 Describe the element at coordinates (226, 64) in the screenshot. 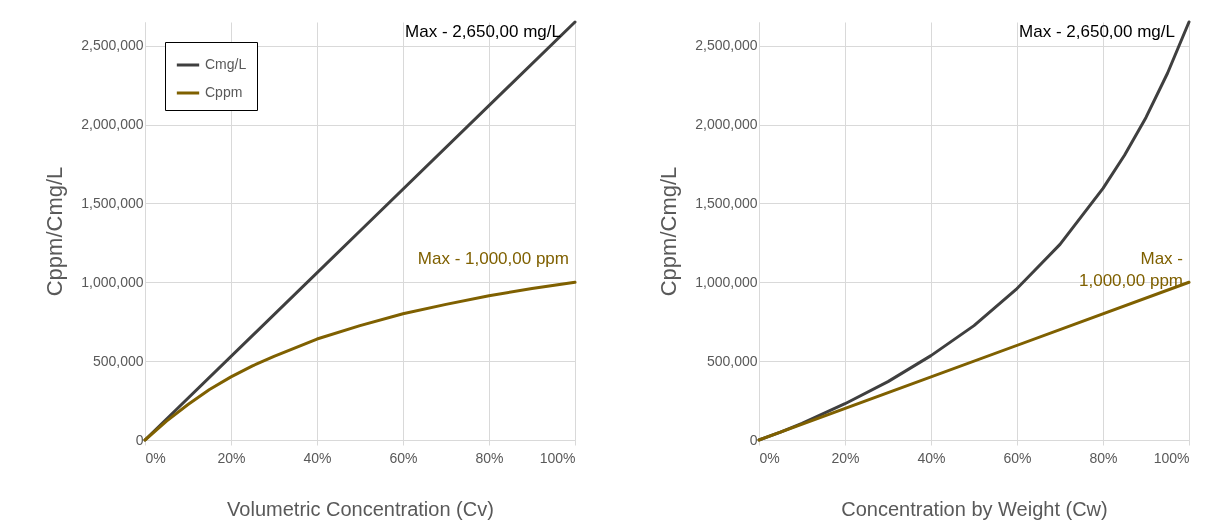

I see `legend-label: Cmg/L` at that location.